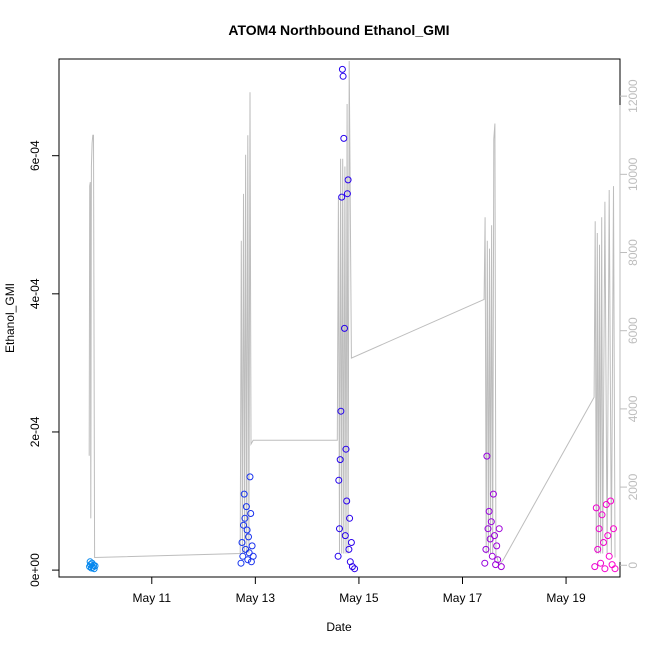 The height and width of the screenshot is (650, 650). What do you see at coordinates (339, 627) in the screenshot?
I see `x-axis-label: Date` at bounding box center [339, 627].